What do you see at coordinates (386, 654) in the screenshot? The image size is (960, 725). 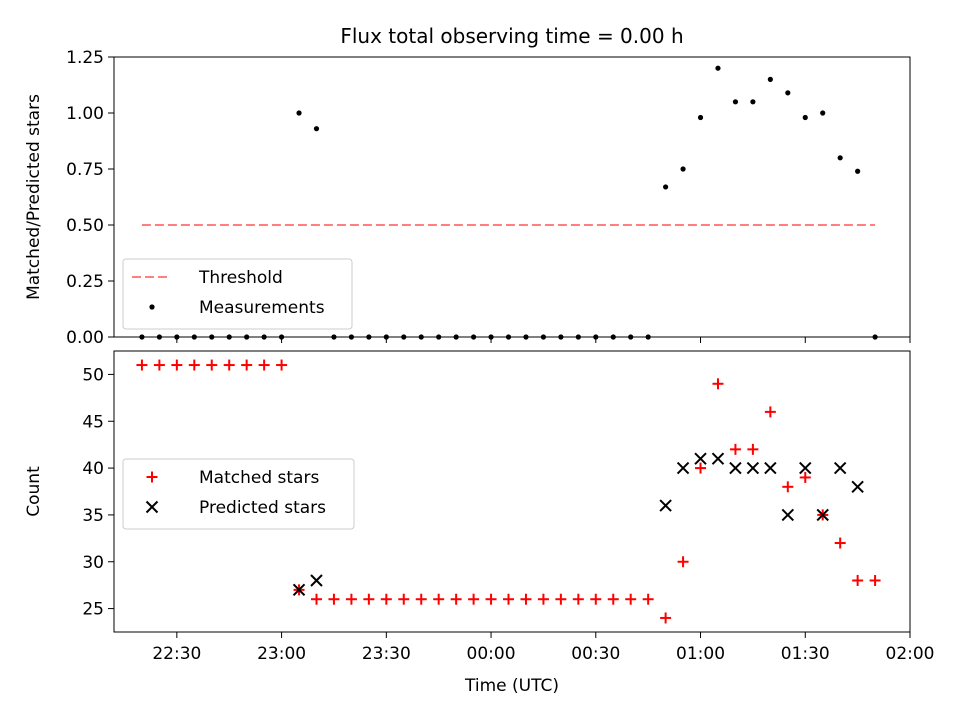 I see `x-tick-label-2: 23:30` at bounding box center [386, 654].